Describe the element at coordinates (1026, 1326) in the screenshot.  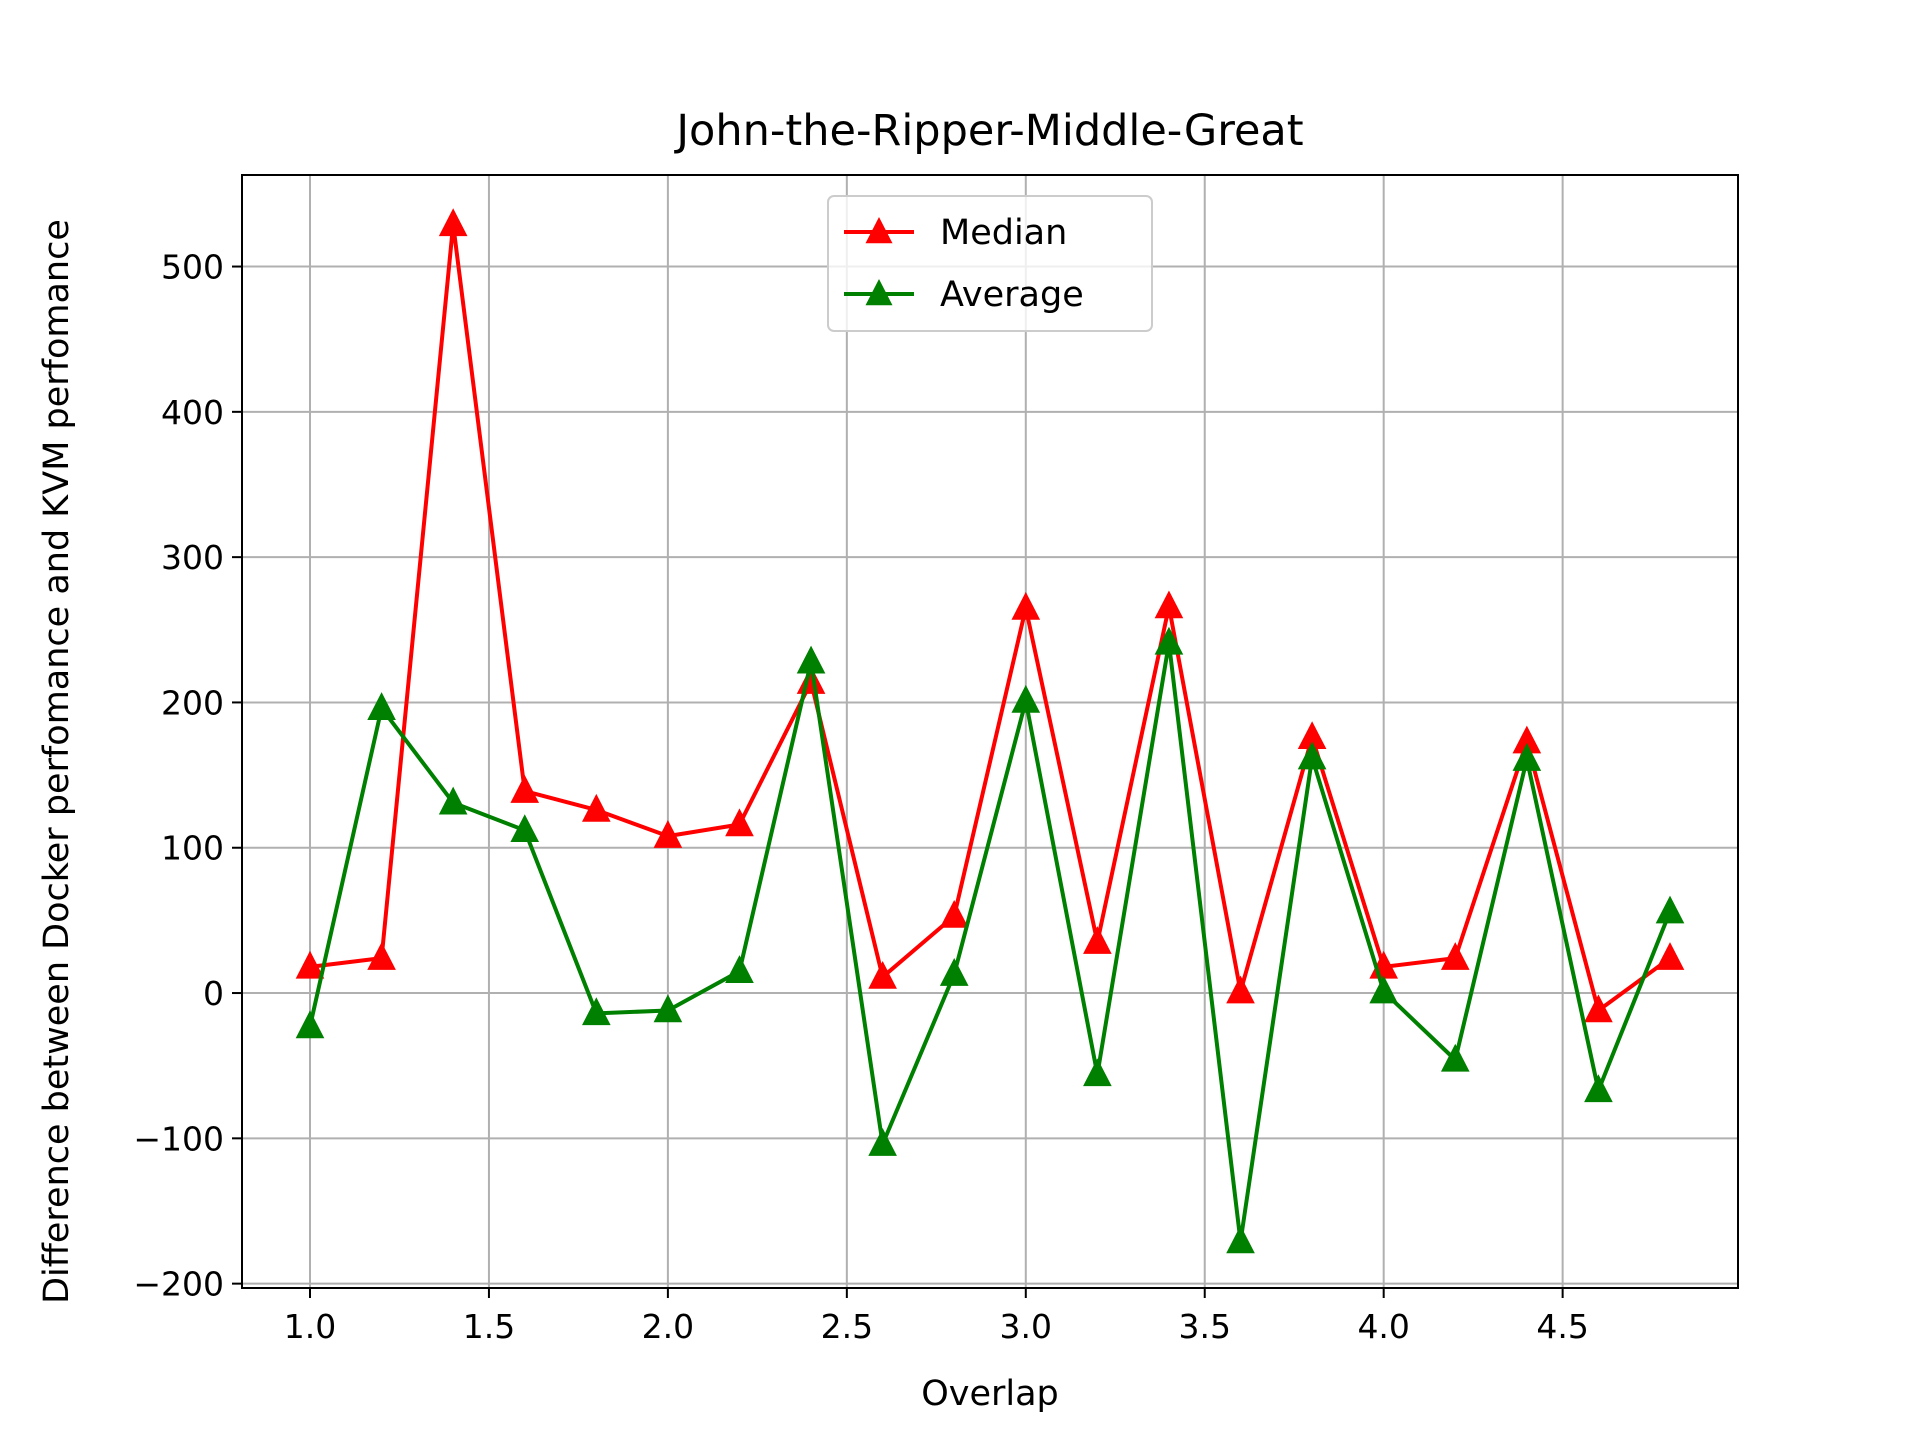
I see `x-tick-label: 3.0` at that location.